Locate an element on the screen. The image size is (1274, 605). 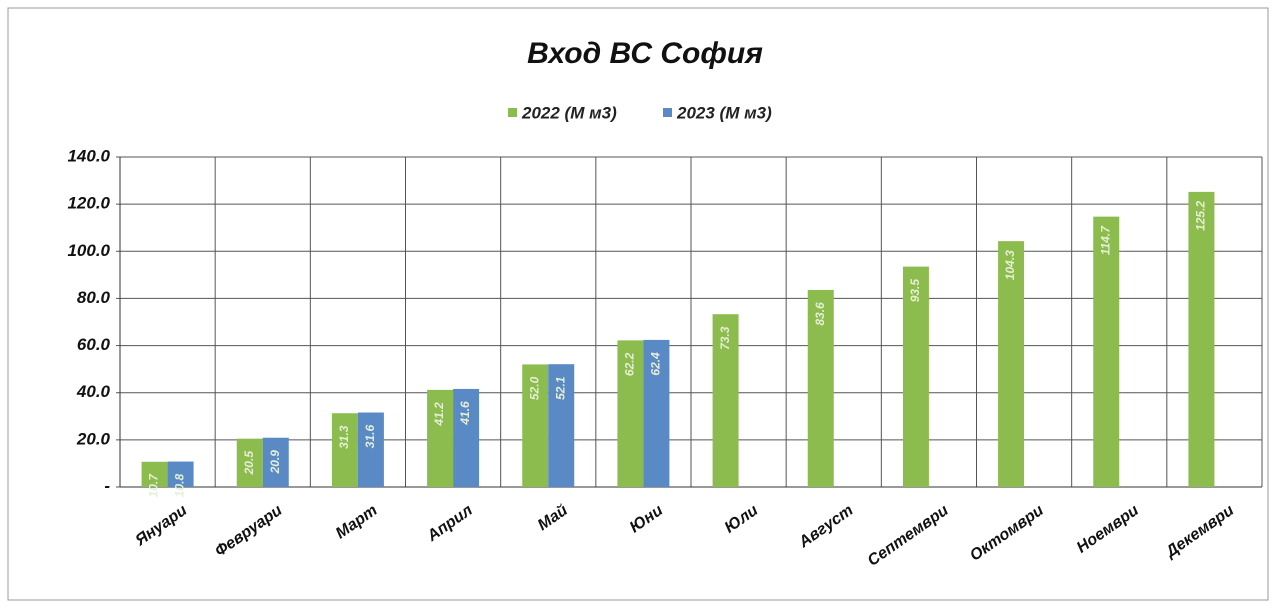
value-label: 41.2 is located at coordinates (439, 414).